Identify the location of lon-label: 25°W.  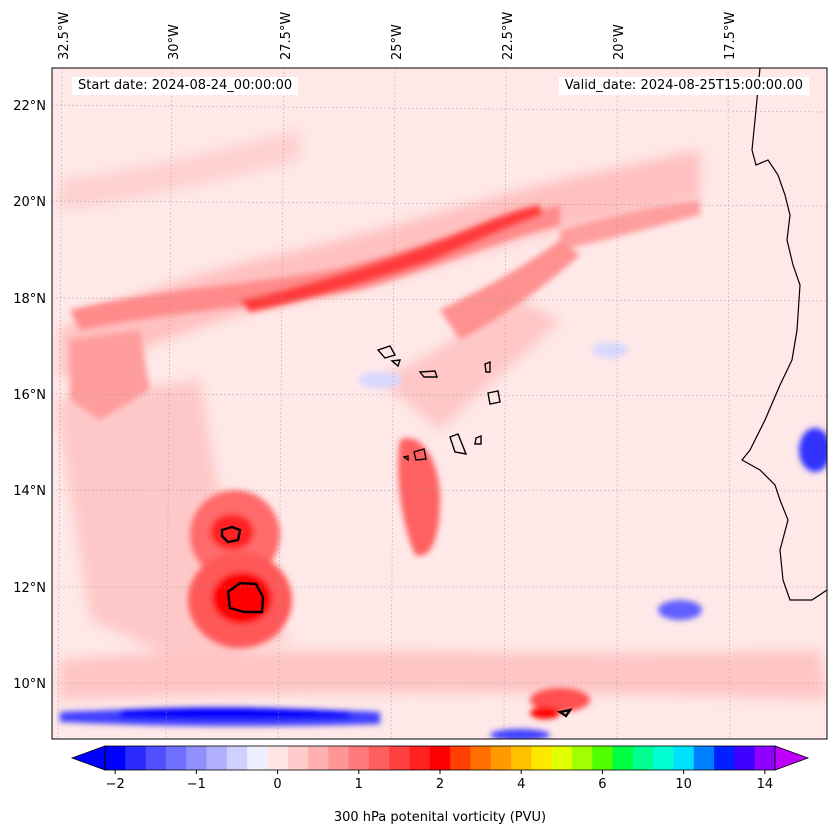
(397, 42).